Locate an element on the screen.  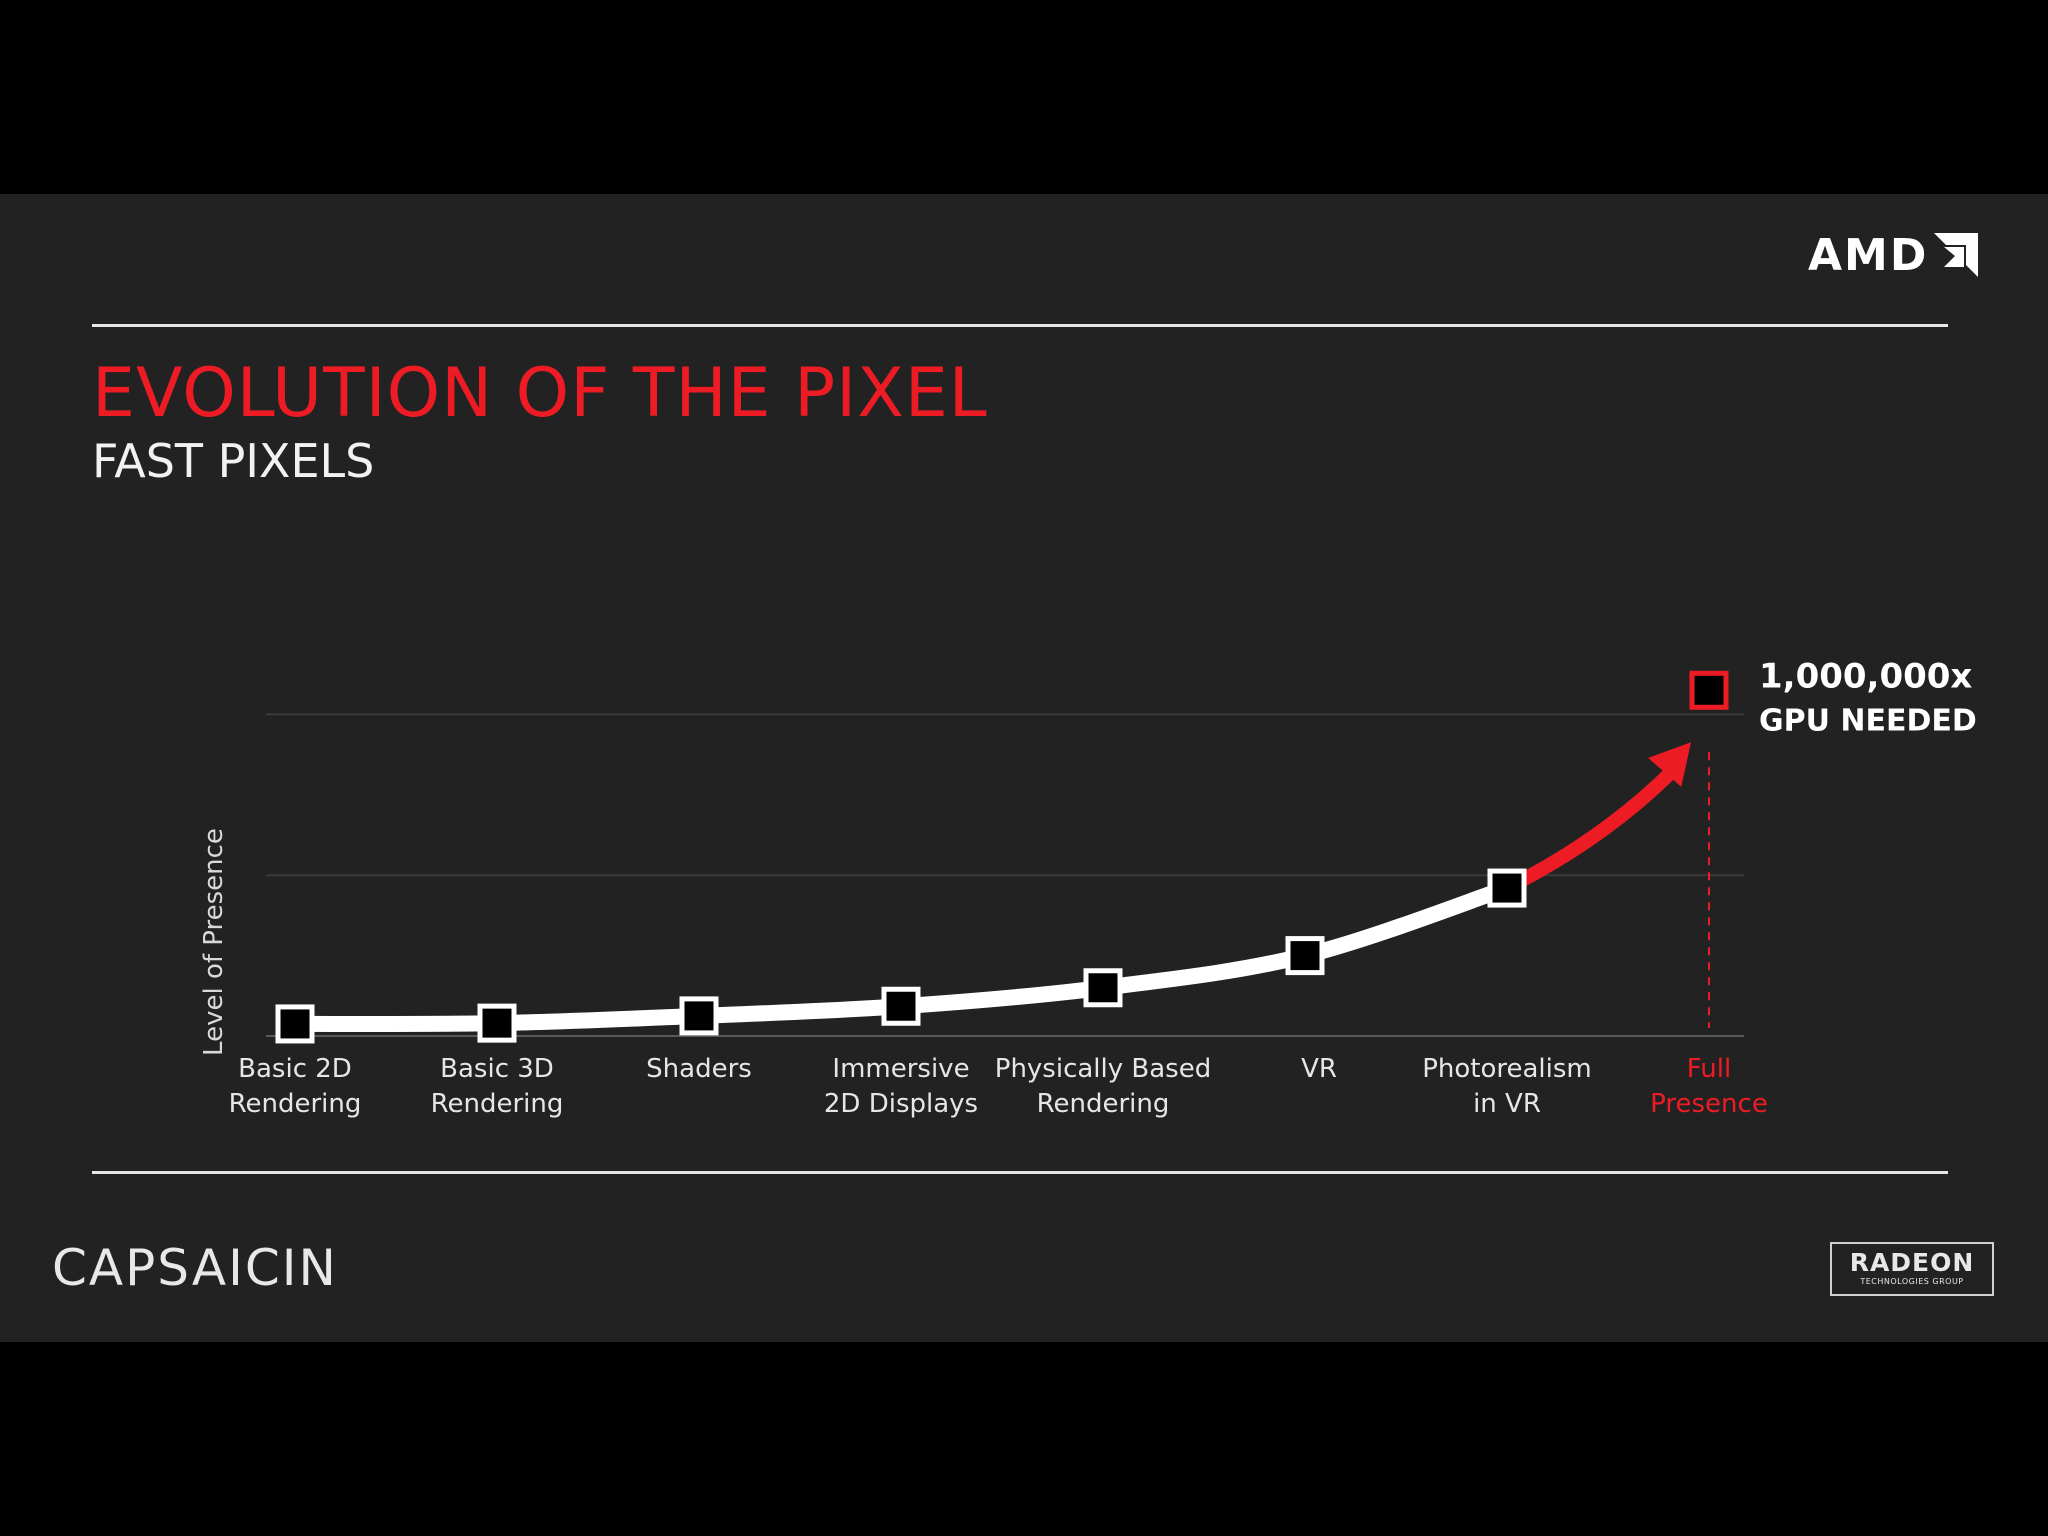
amd-arrow-icon is located at coordinates (1956, 255).